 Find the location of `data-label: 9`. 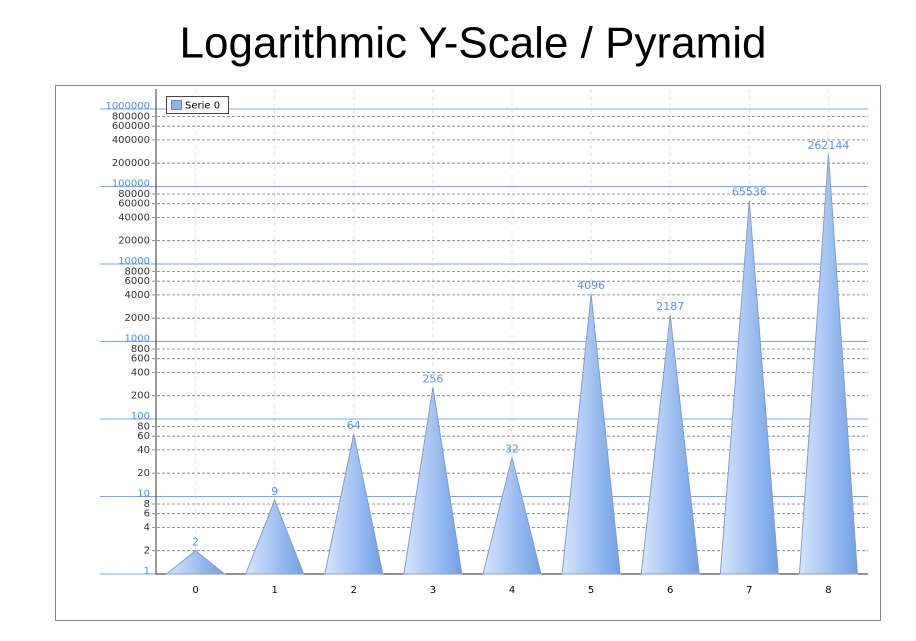

data-label: 9 is located at coordinates (274, 491).